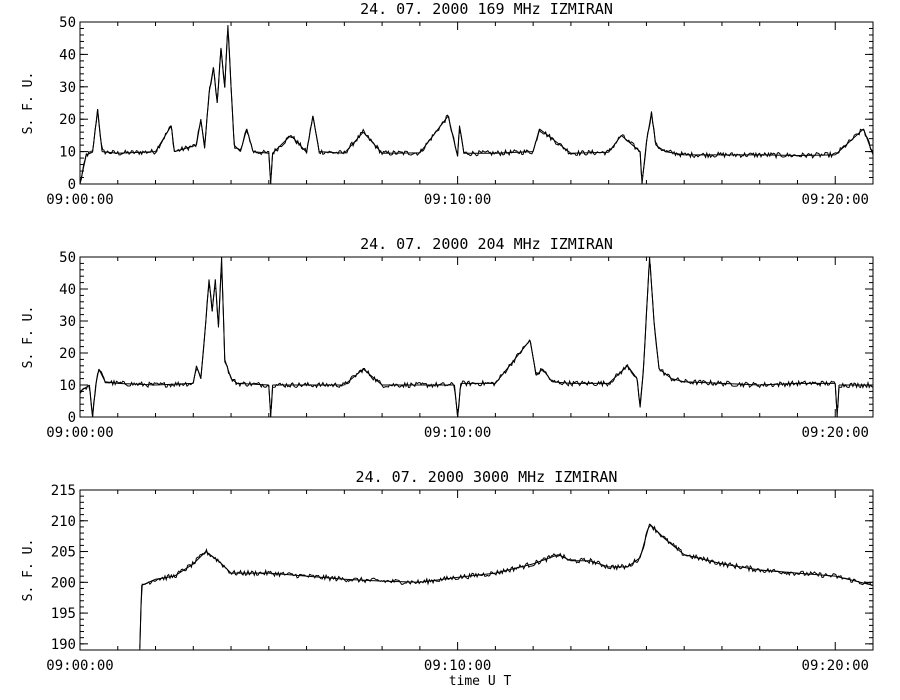 This screenshot has height=700, width=900. What do you see at coordinates (67, 258) in the screenshot?
I see `y-tick-label: 50` at bounding box center [67, 258].